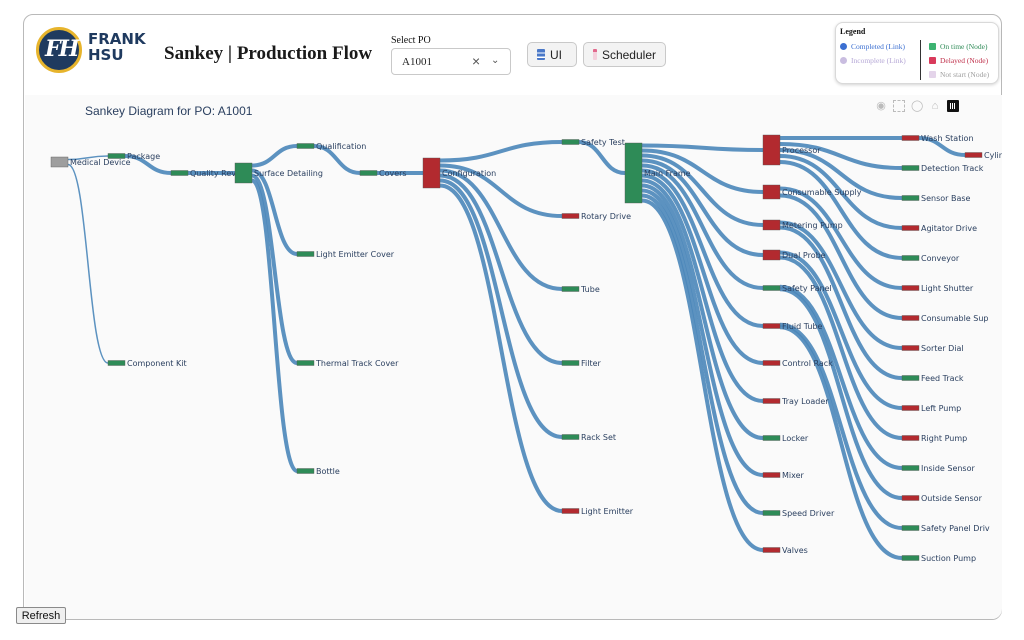  Describe the element at coordinates (910, 438) in the screenshot. I see `node-right-pump` at that location.